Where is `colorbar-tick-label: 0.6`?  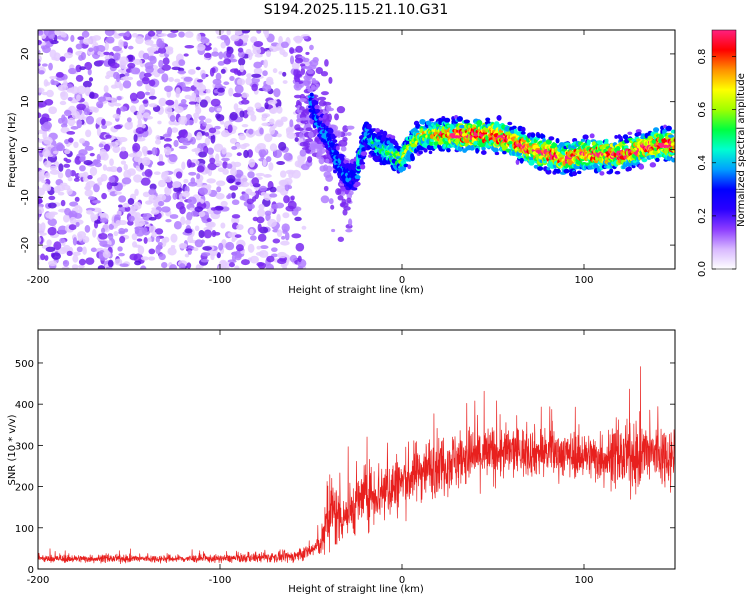 colorbar-tick-label: 0.6 is located at coordinates (702, 110).